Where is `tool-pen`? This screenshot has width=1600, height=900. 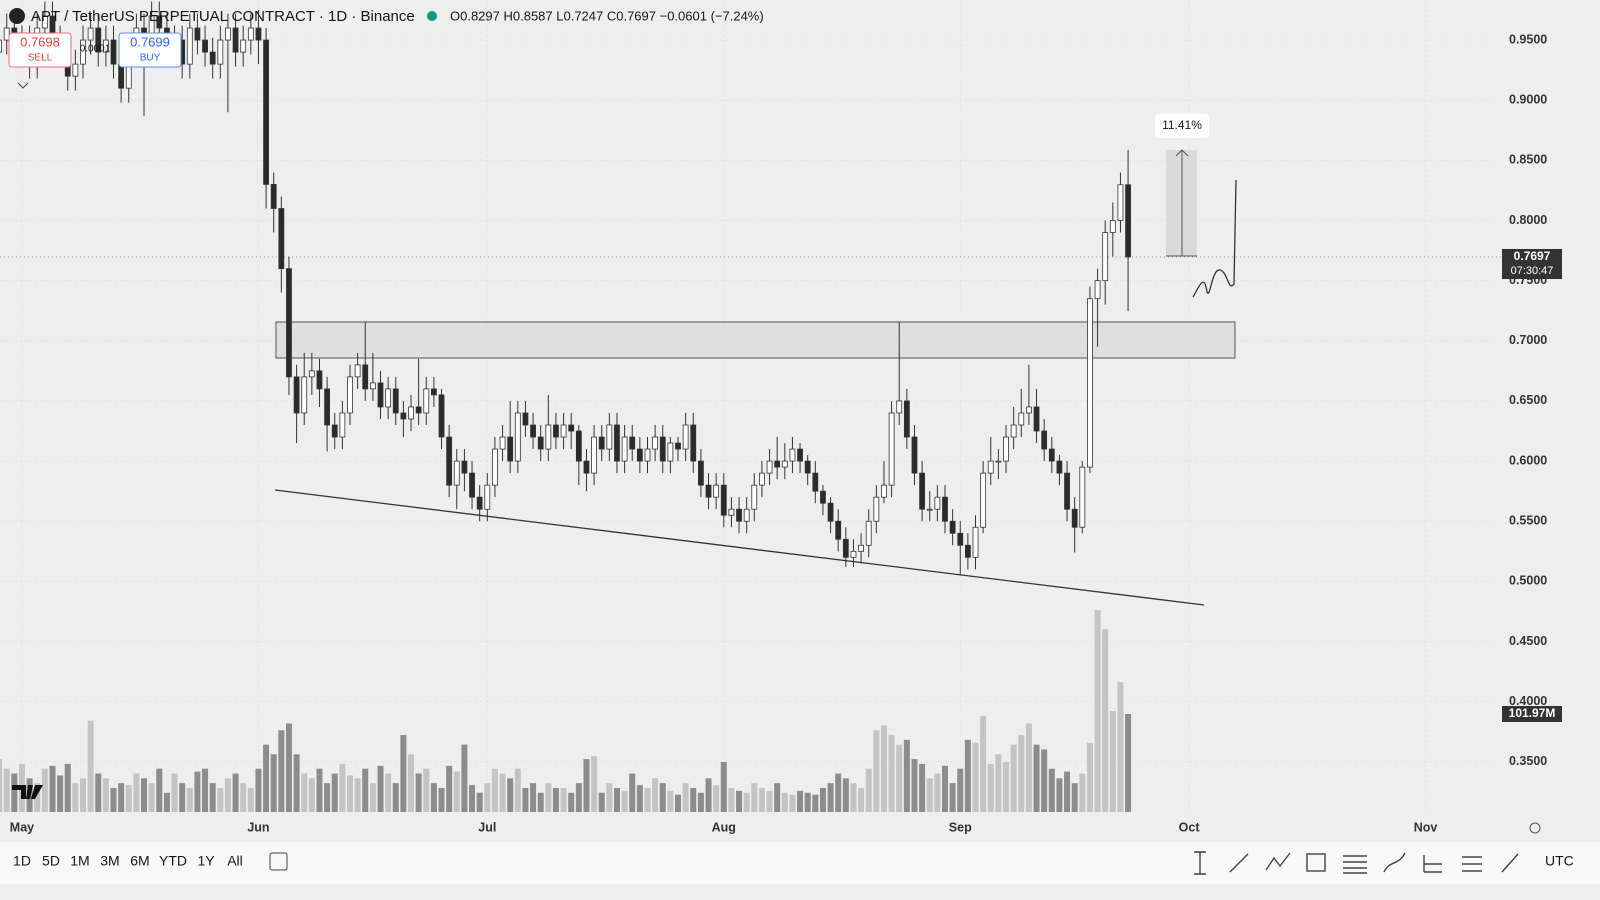
tool-pen is located at coordinates (1510, 863).